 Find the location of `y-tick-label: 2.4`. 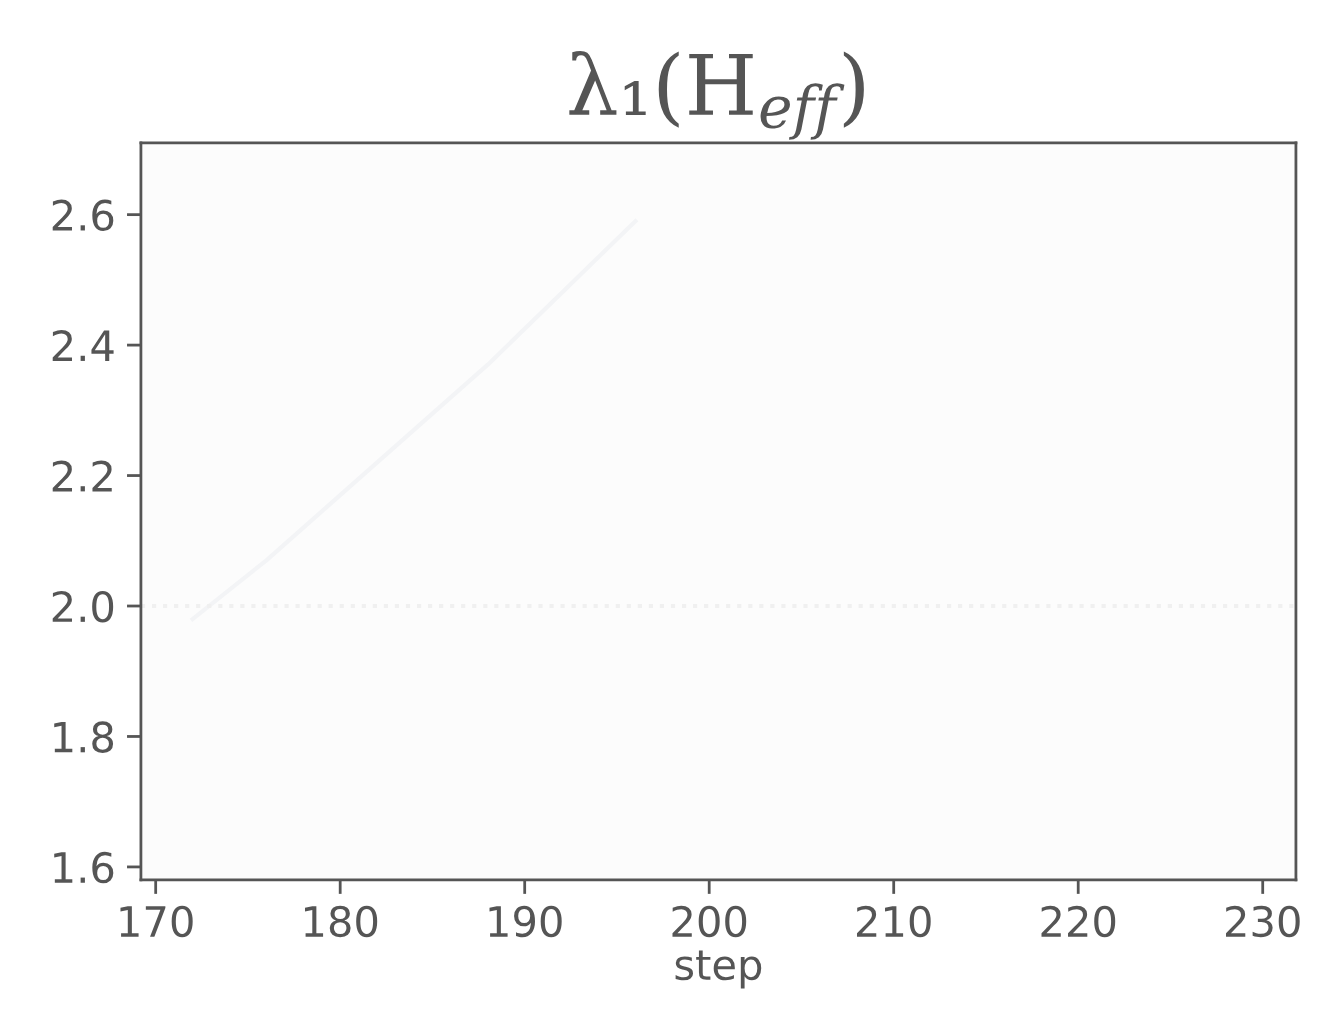

y-tick-label: 2.4 is located at coordinates (83, 345).